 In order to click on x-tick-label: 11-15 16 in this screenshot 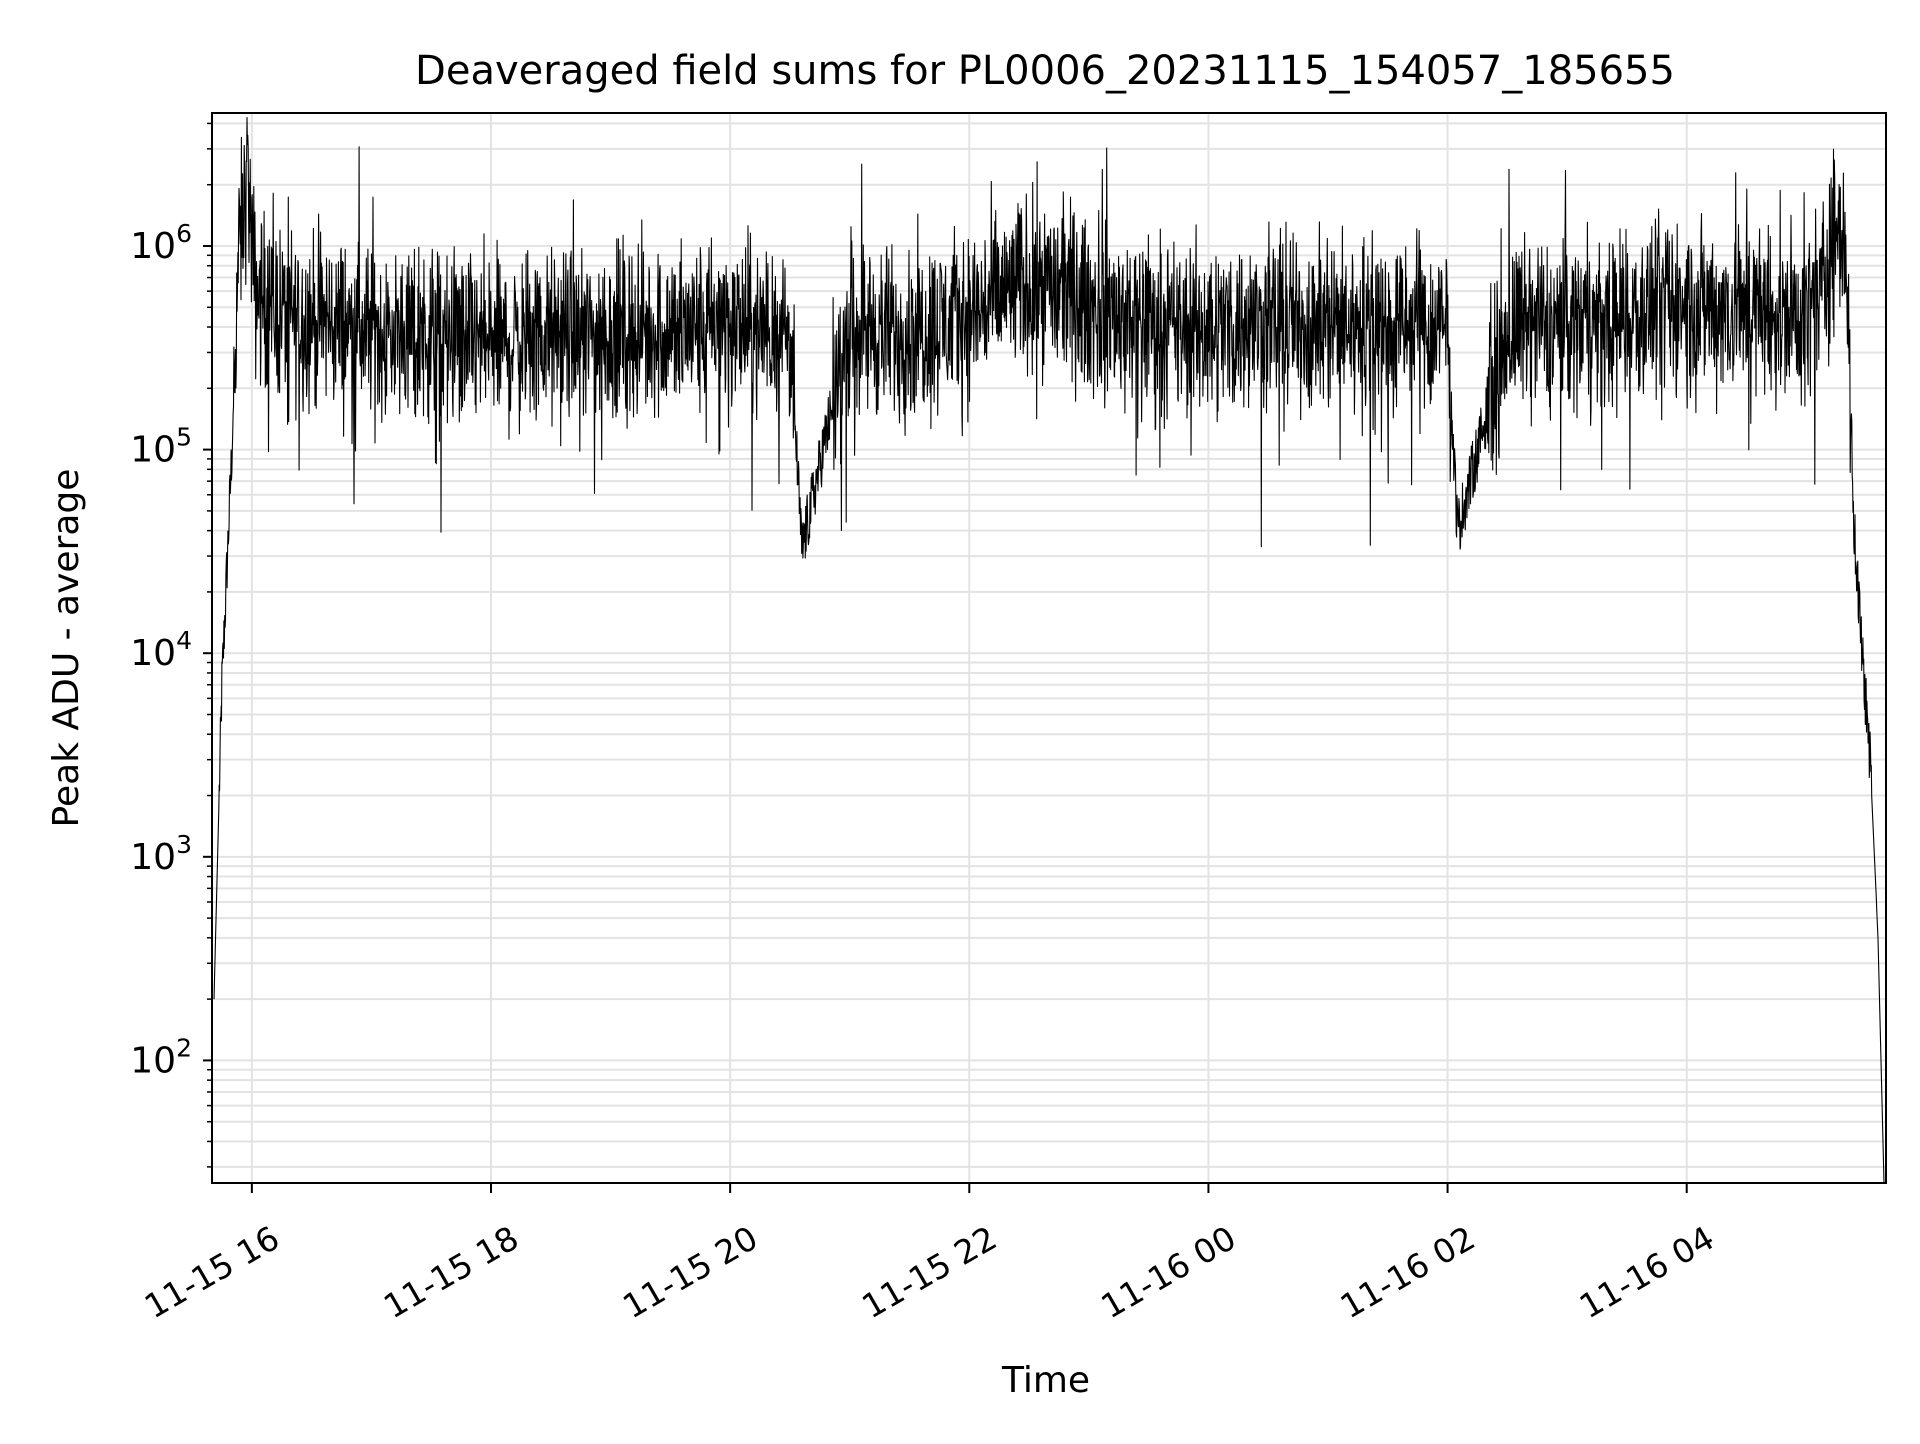, I will do `click(212, 1272)`.